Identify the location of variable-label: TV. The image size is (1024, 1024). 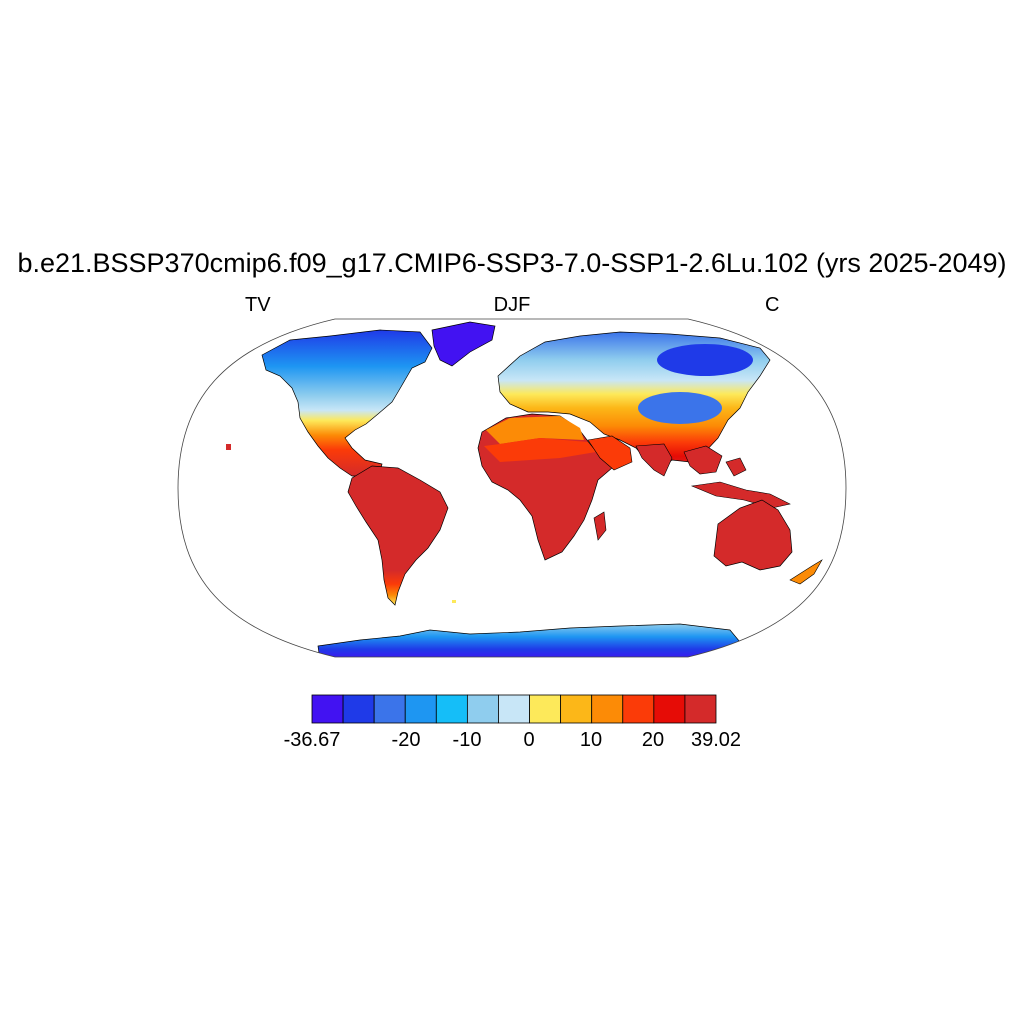
(258, 305).